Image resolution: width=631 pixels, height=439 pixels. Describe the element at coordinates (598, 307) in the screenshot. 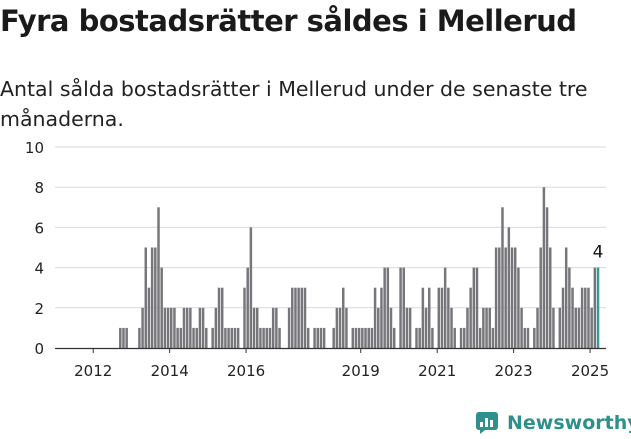

I see `bar-highlight` at that location.